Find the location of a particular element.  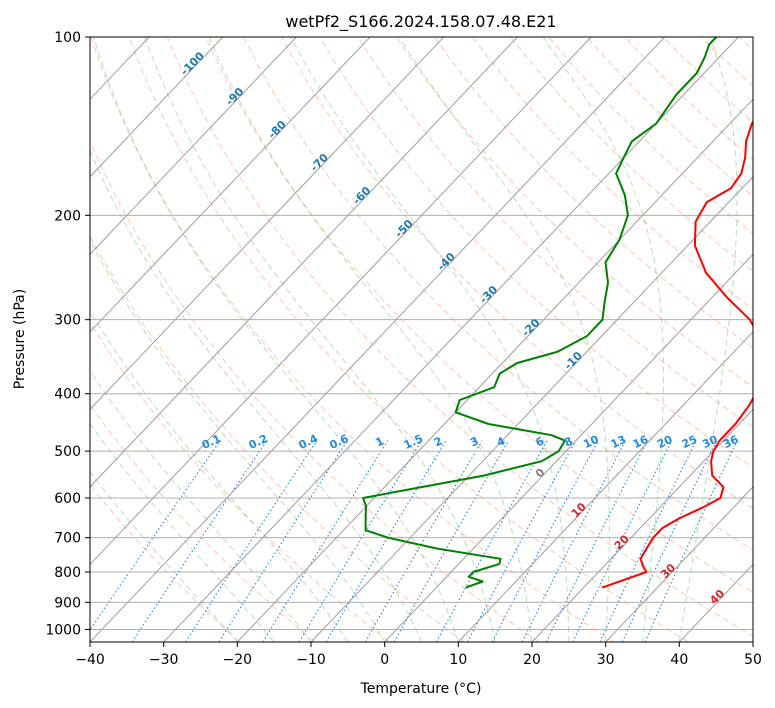

mixing-ratio-label: 36 is located at coordinates (731, 442).